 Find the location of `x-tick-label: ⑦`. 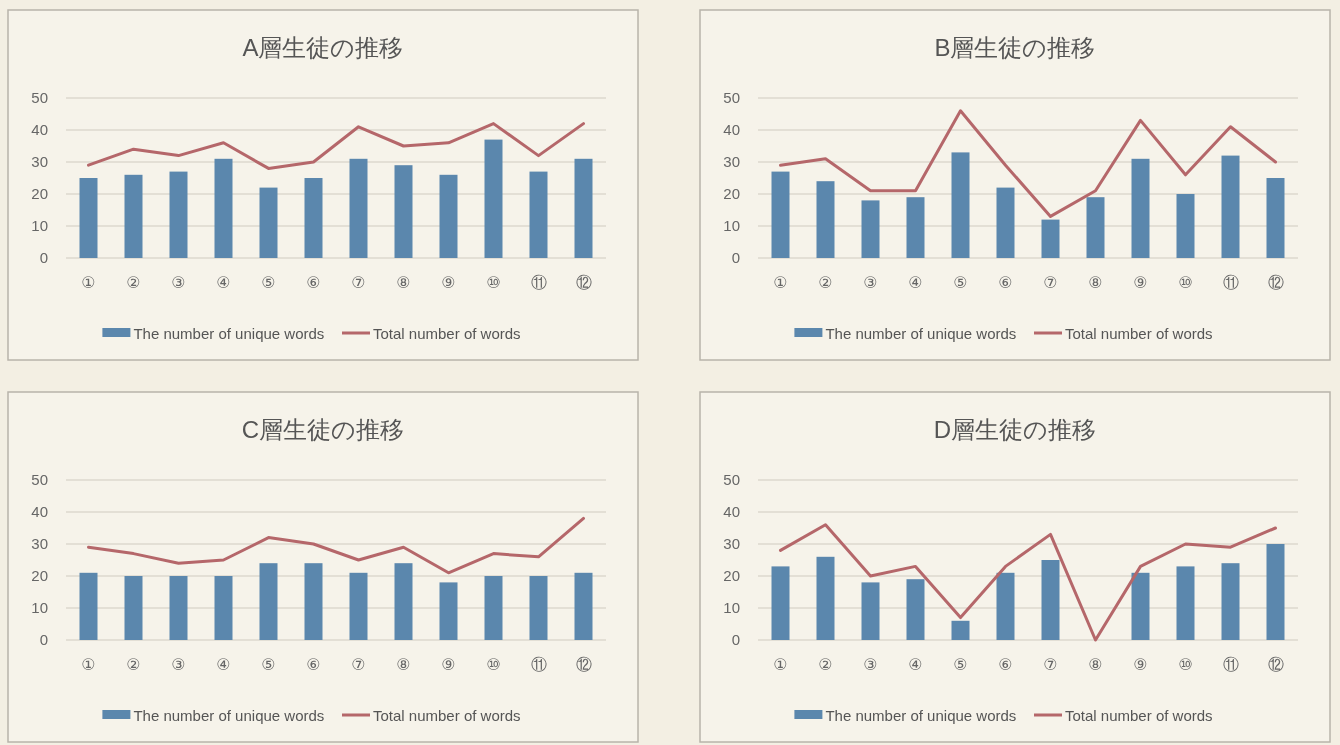

x-tick-label: ⑦ is located at coordinates (358, 282).